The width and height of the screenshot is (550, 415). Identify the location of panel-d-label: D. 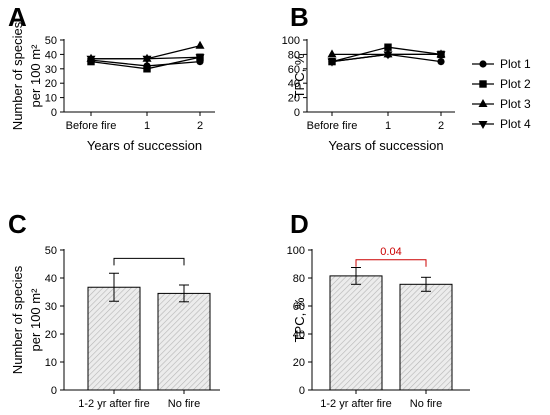
(299, 224).